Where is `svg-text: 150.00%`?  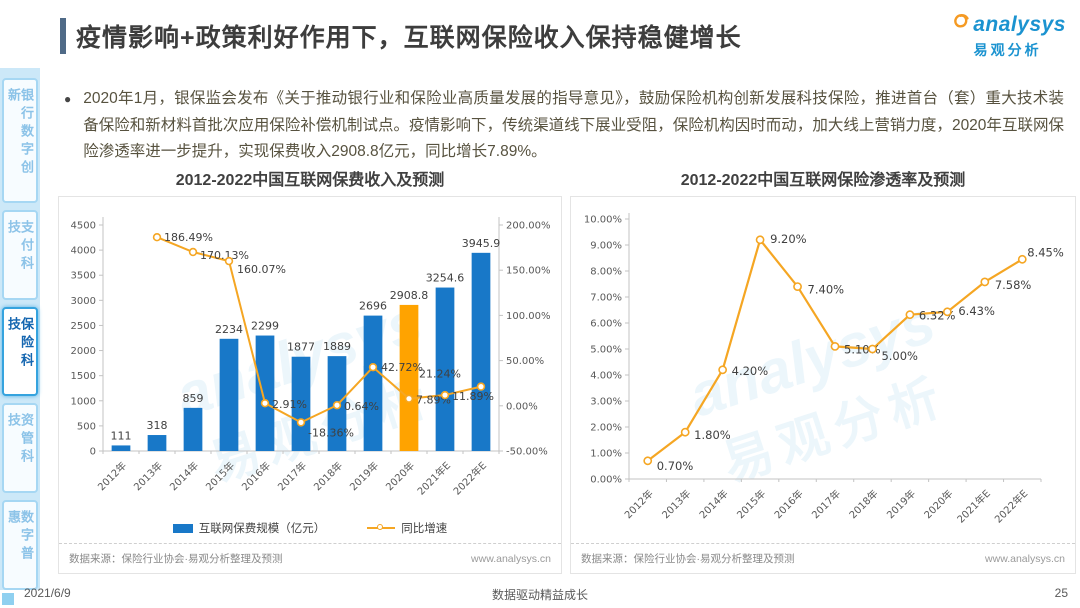
svg-text: 150.00% is located at coordinates (528, 271).